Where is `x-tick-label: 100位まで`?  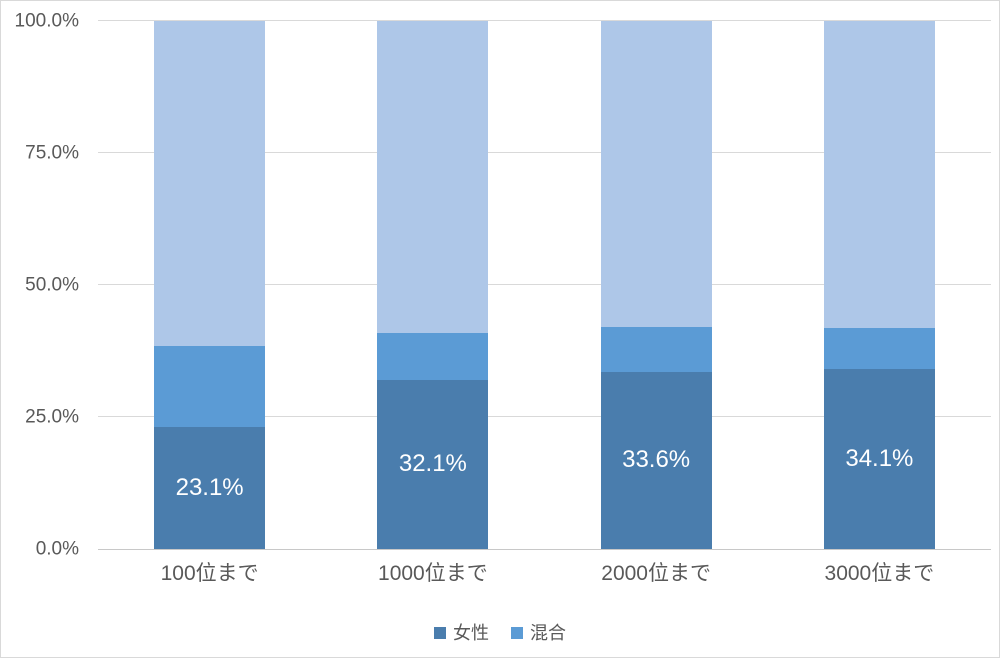
x-tick-label: 100位まで is located at coordinates (209, 573).